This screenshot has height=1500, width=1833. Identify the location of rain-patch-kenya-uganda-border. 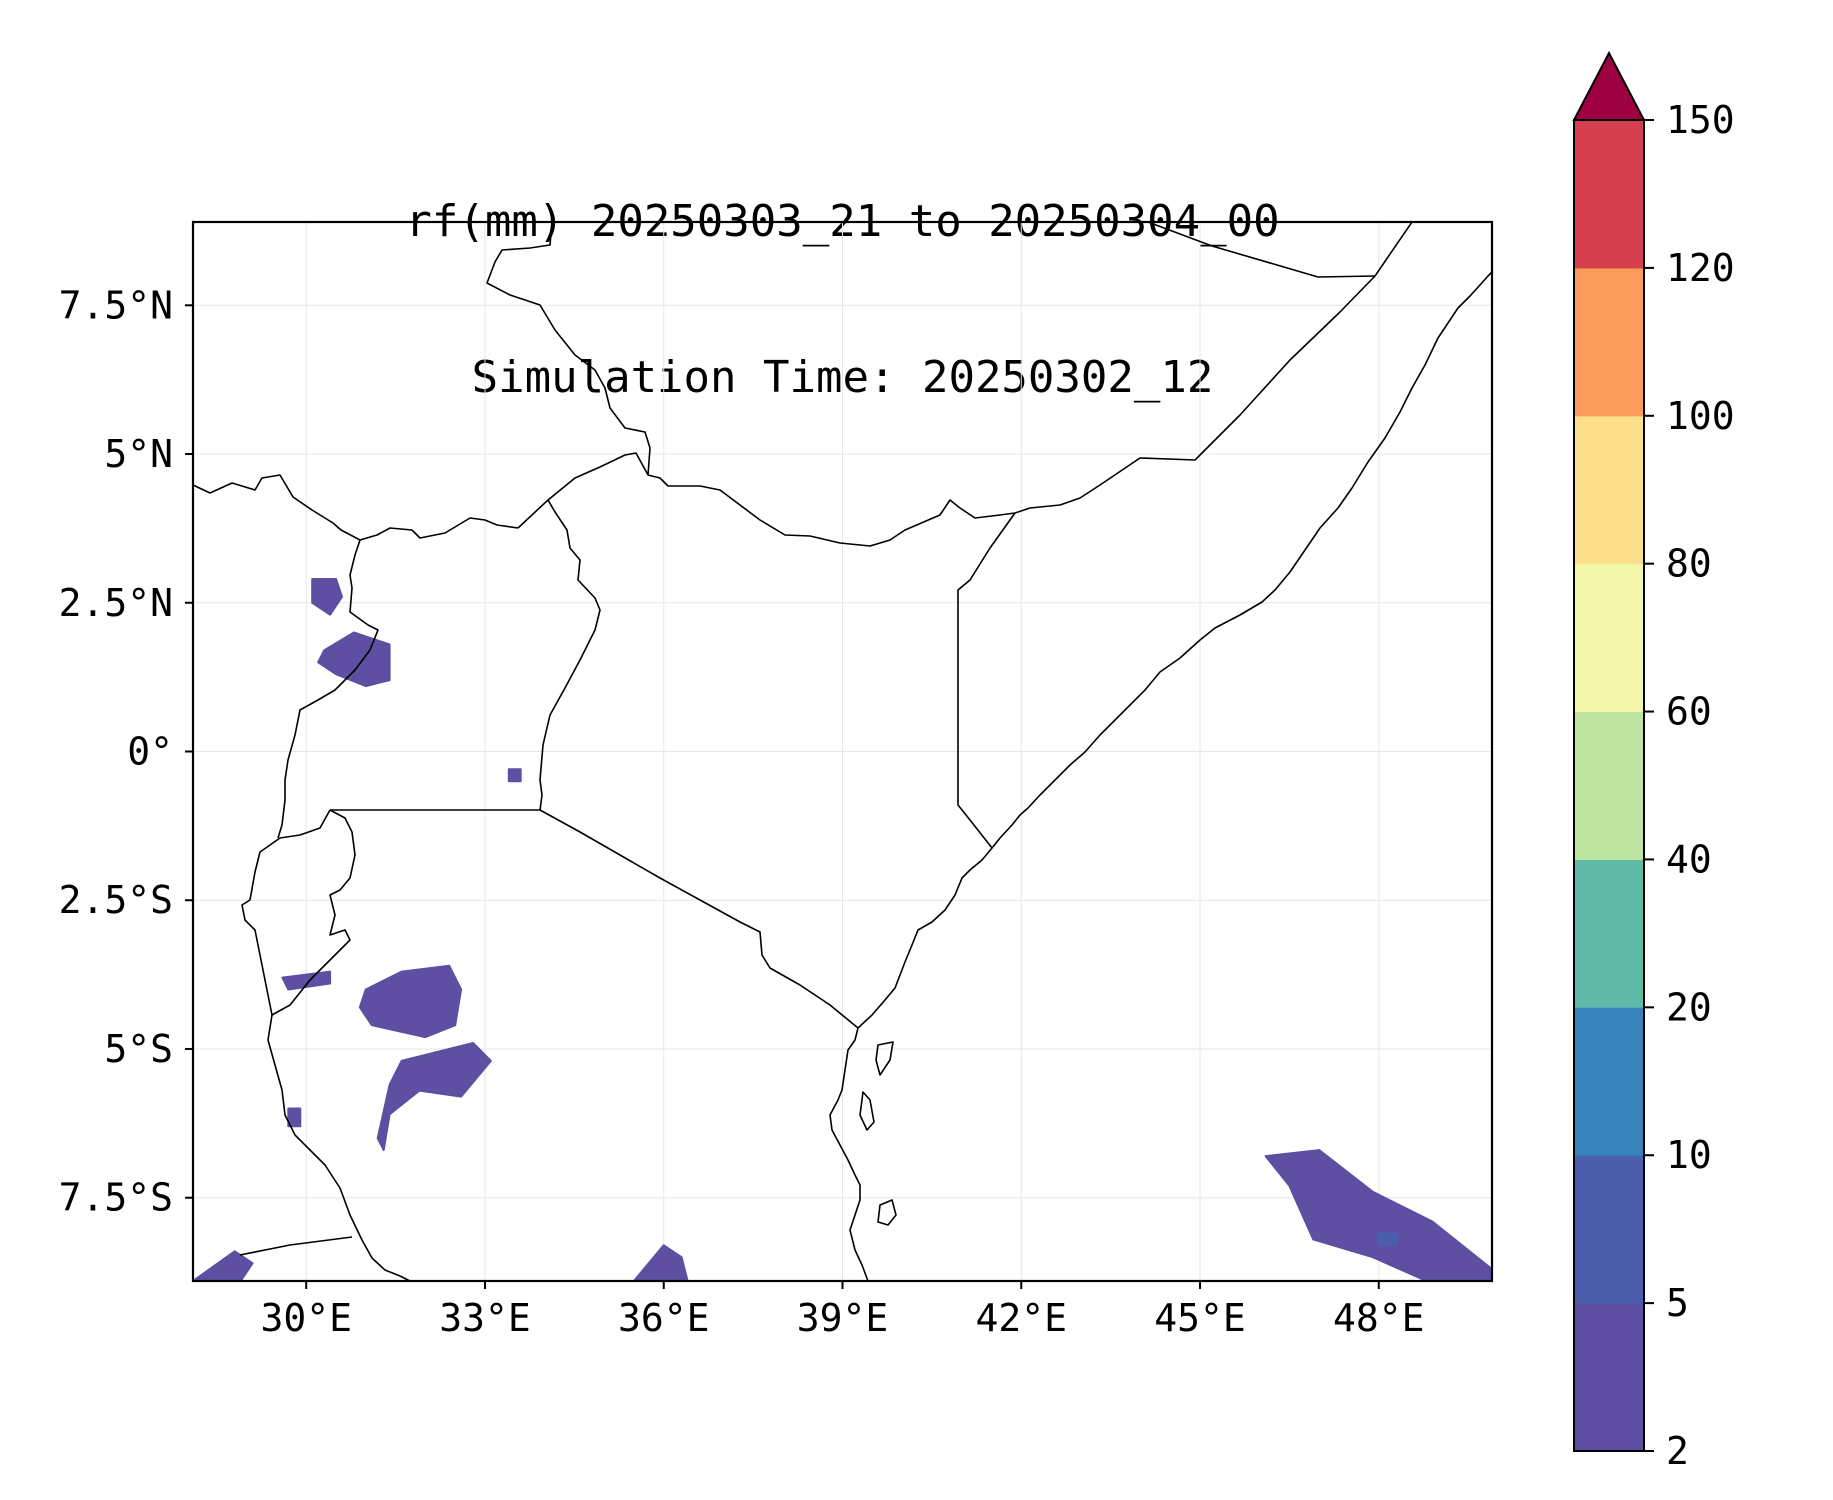
(514, 775).